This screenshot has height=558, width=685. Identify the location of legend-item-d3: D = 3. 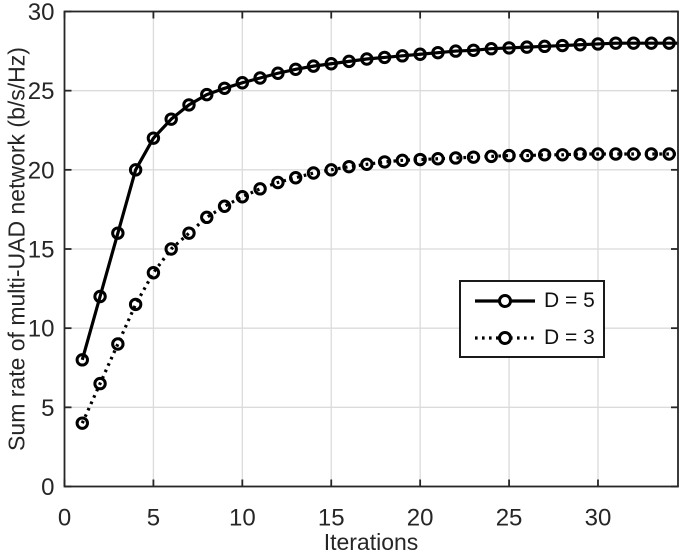
(532, 338).